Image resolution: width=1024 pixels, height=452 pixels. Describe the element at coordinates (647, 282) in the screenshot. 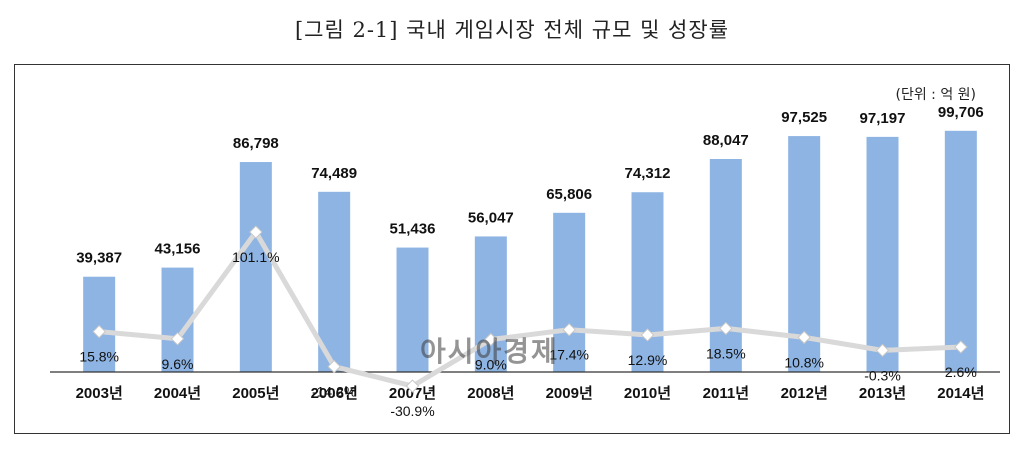

I see `bar-2010년` at that location.